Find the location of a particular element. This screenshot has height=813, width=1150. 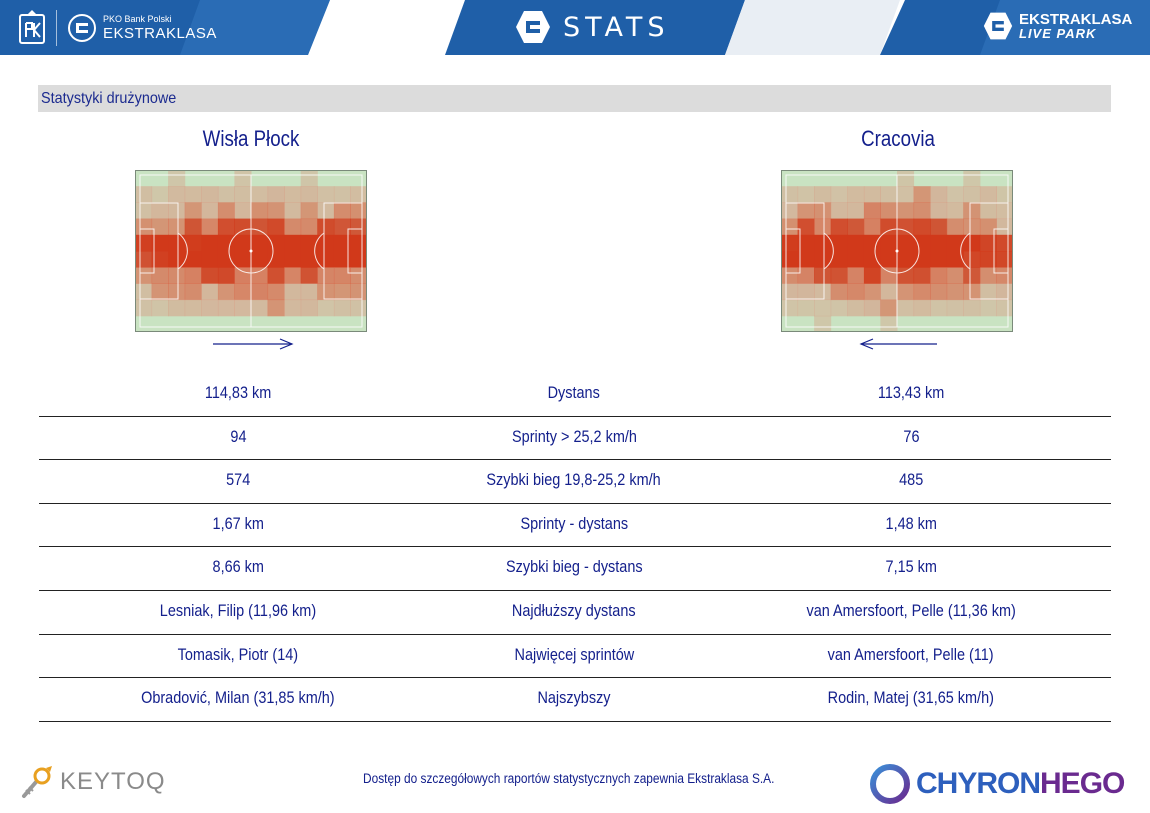

away-value: Rodin, Matej (31,65 km/h) is located at coordinates (911, 698).